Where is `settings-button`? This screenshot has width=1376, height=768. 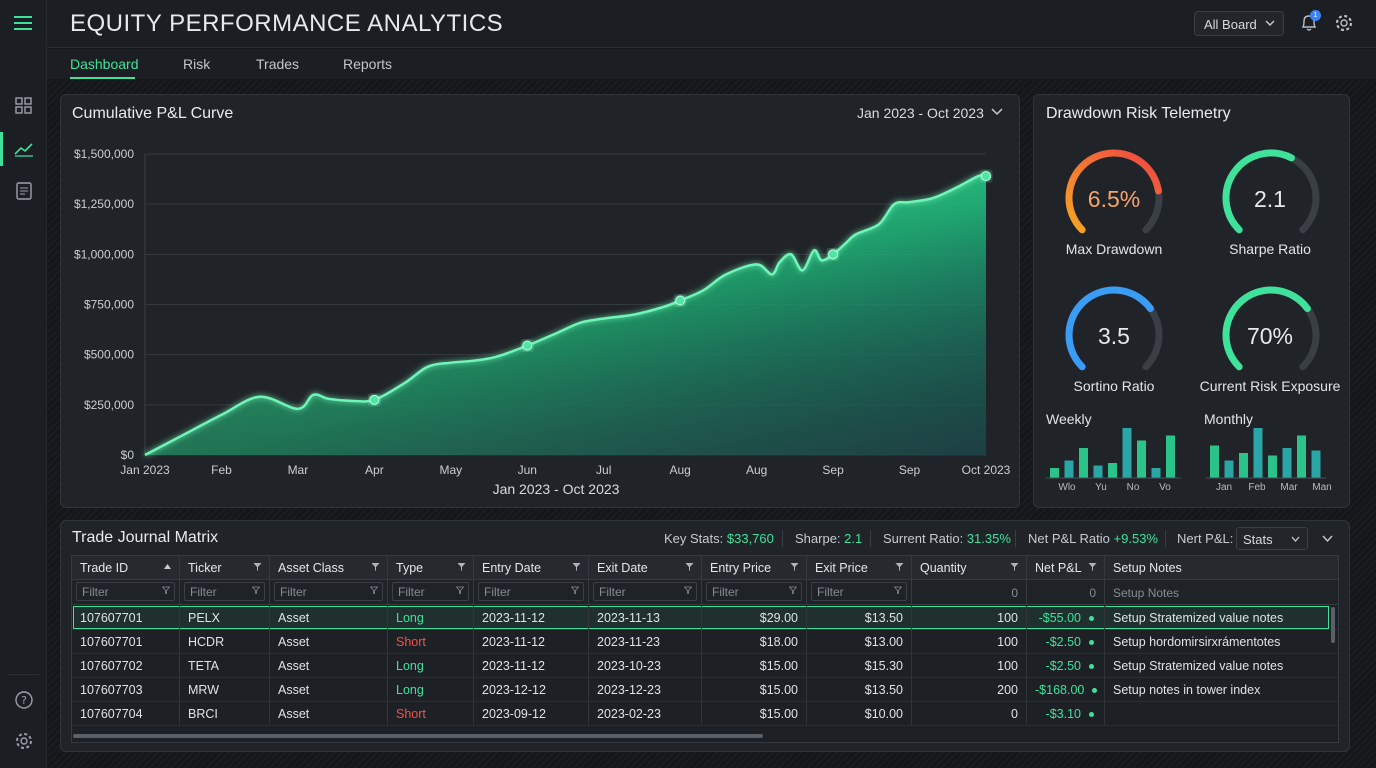
settings-button is located at coordinates (23, 741).